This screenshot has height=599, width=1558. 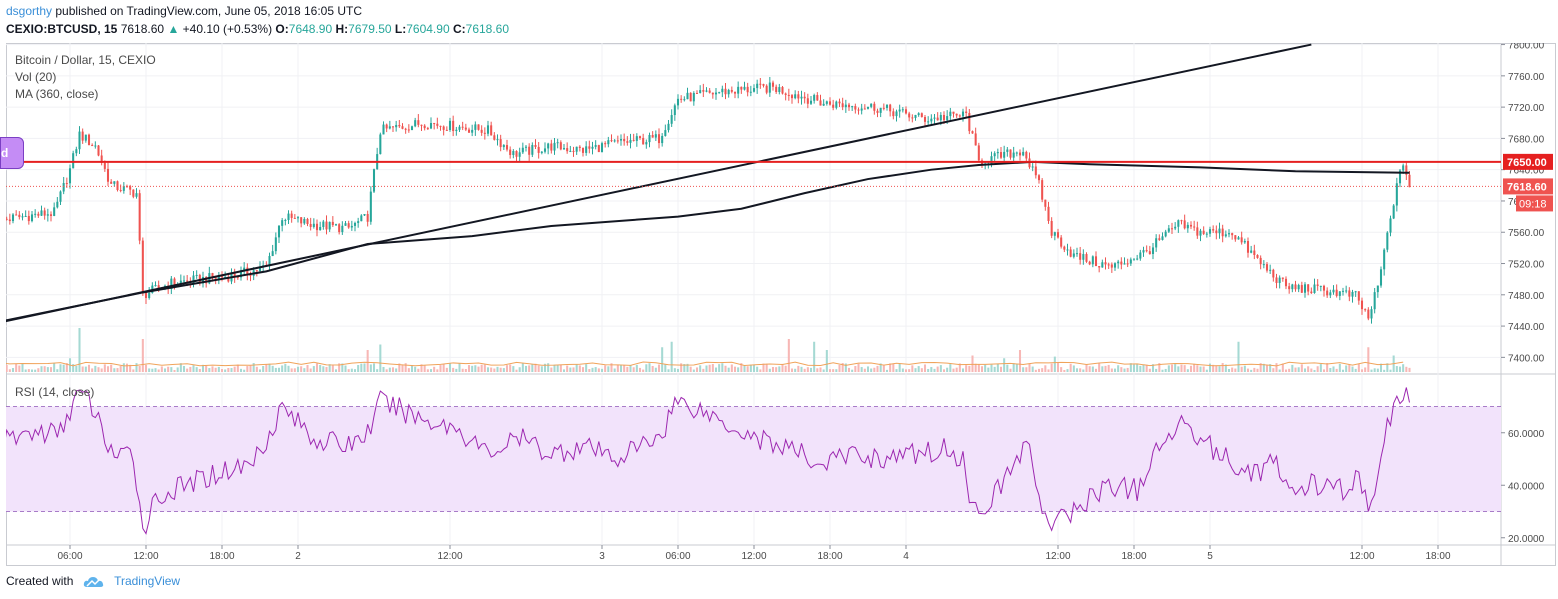 I want to click on tradingview-link: TradingView, so click(x=147, y=581).